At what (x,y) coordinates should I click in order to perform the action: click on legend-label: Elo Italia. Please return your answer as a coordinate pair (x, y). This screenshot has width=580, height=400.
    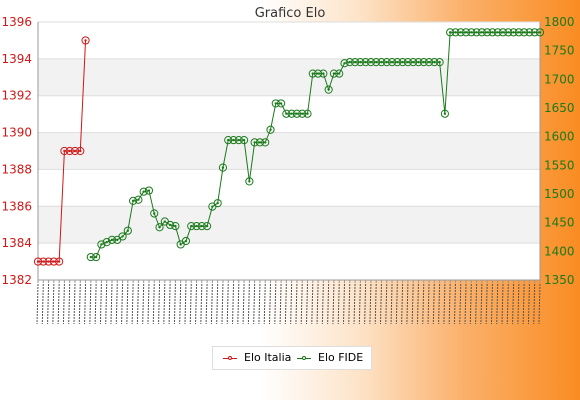
    Looking at the image, I should click on (268, 357).